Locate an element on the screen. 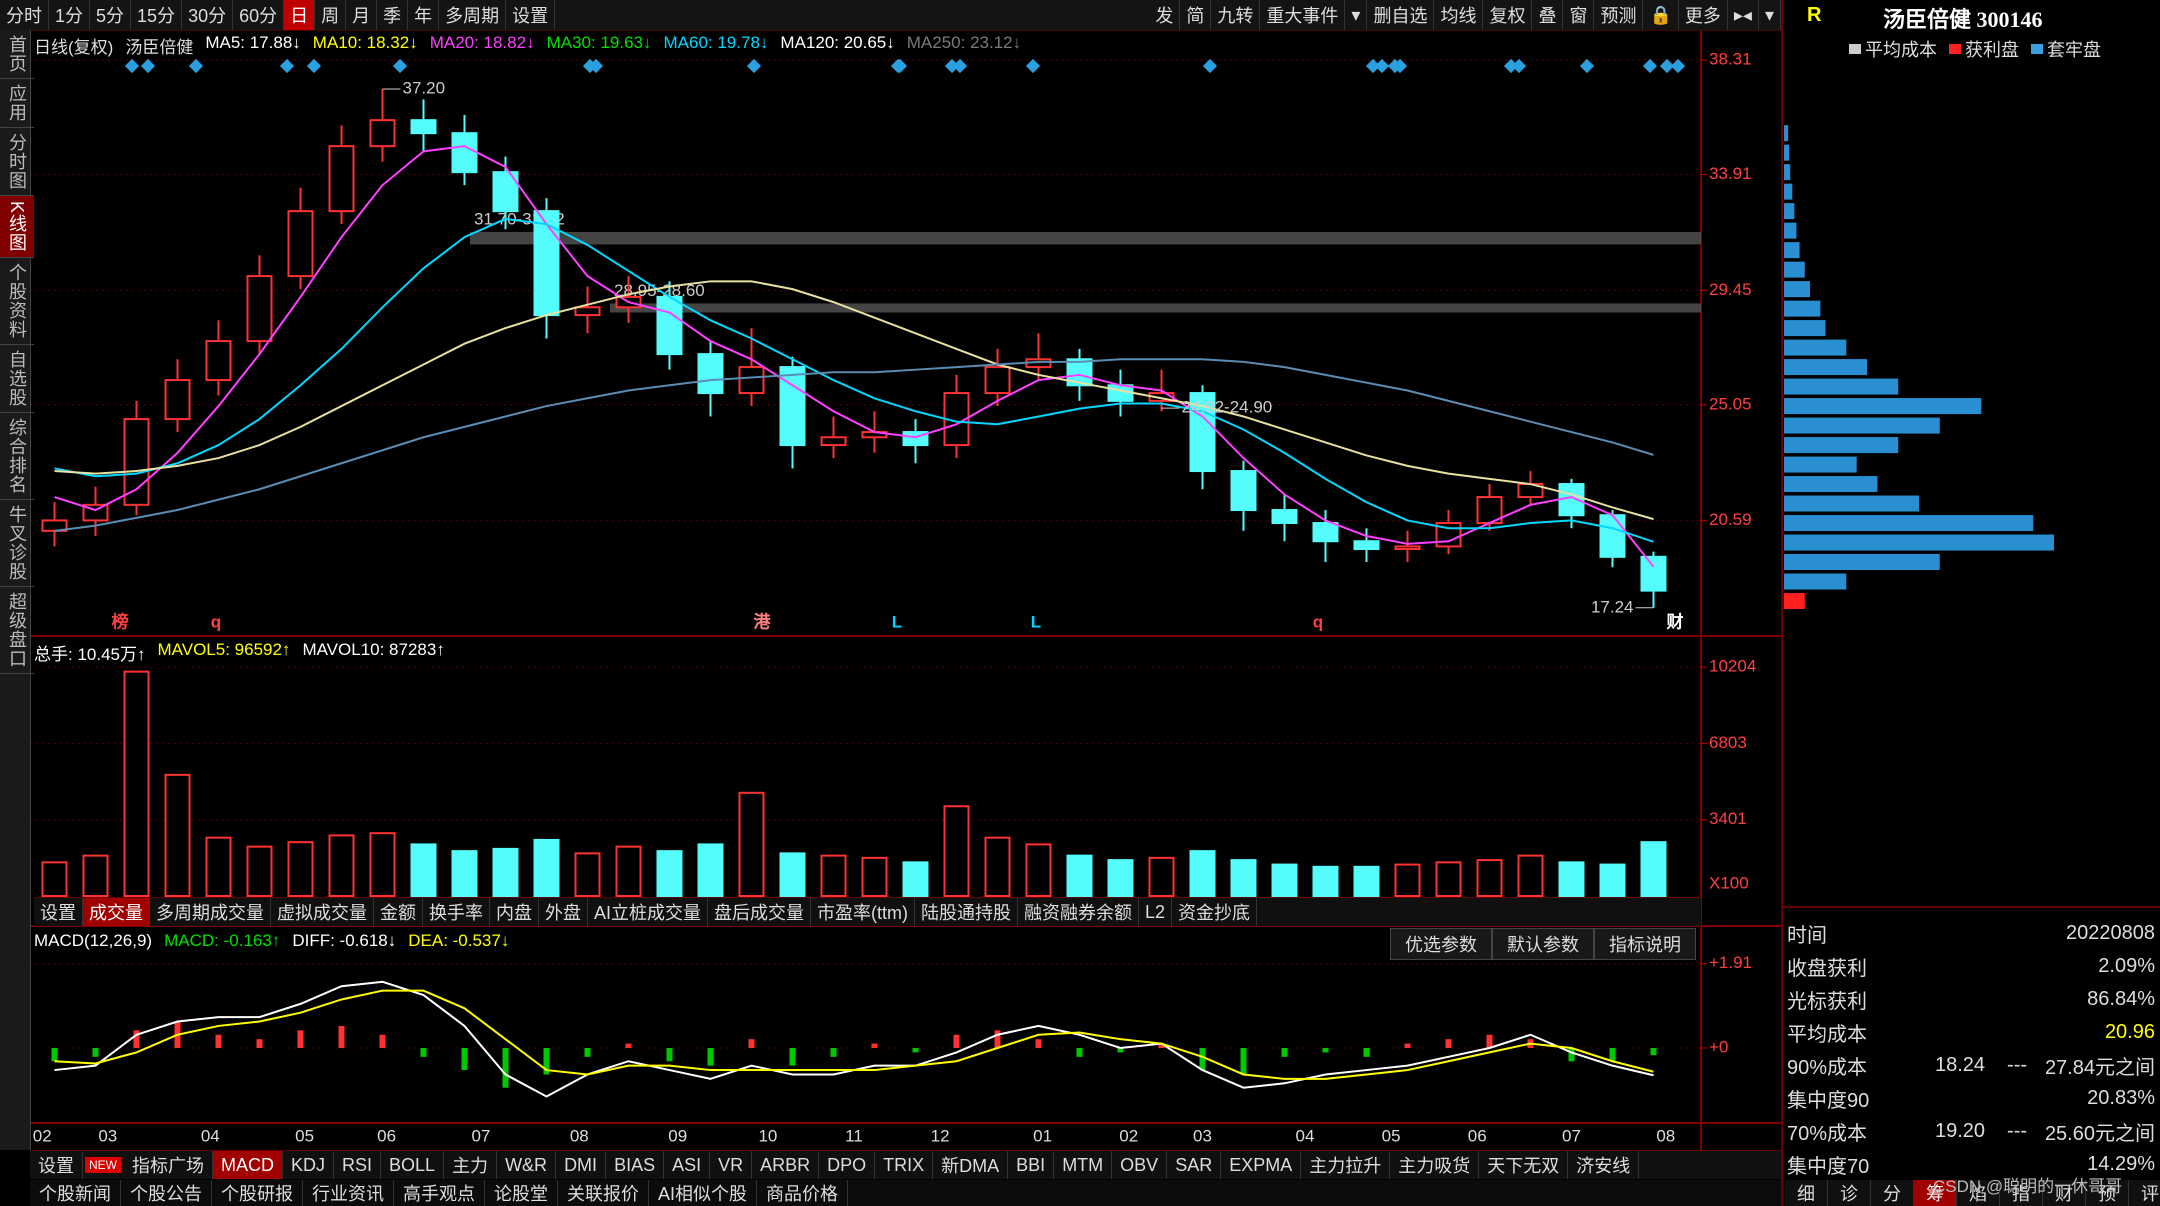  panel-tab: 评 is located at coordinates (2144, 1193).